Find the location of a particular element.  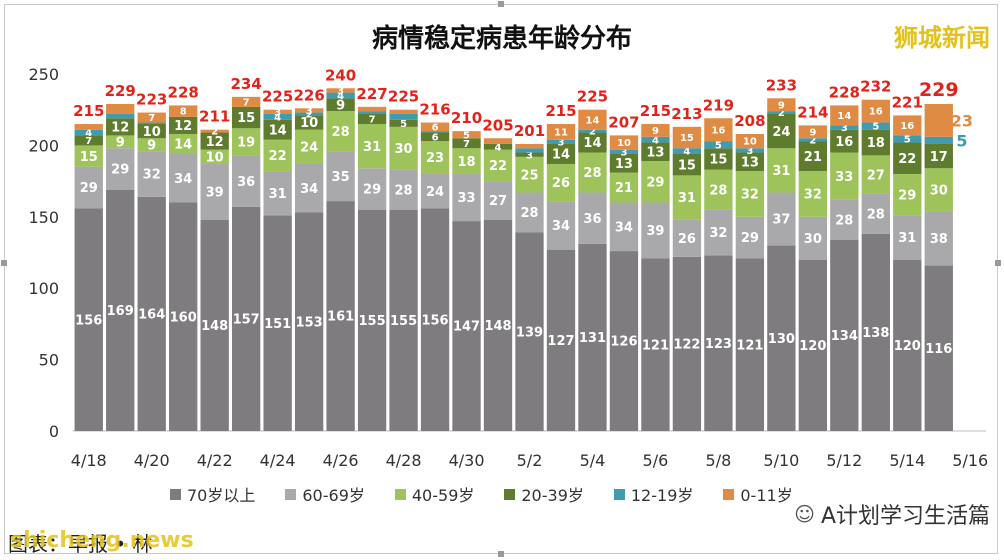

x-tick-label: 5/2 is located at coordinates (530, 460).